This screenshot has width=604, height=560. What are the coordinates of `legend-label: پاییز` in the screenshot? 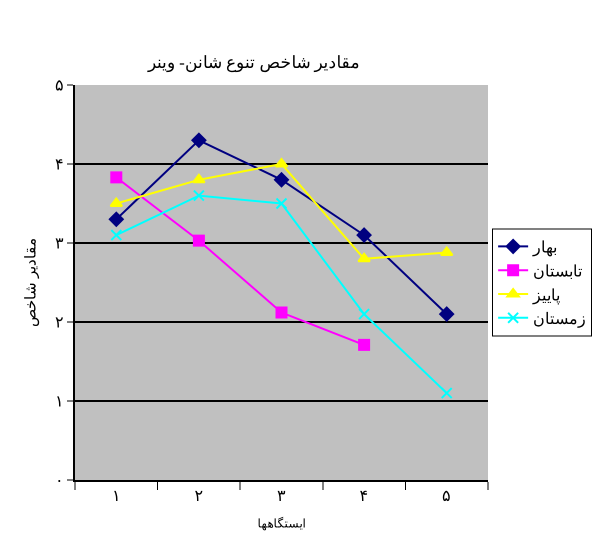 It's located at (546, 295).